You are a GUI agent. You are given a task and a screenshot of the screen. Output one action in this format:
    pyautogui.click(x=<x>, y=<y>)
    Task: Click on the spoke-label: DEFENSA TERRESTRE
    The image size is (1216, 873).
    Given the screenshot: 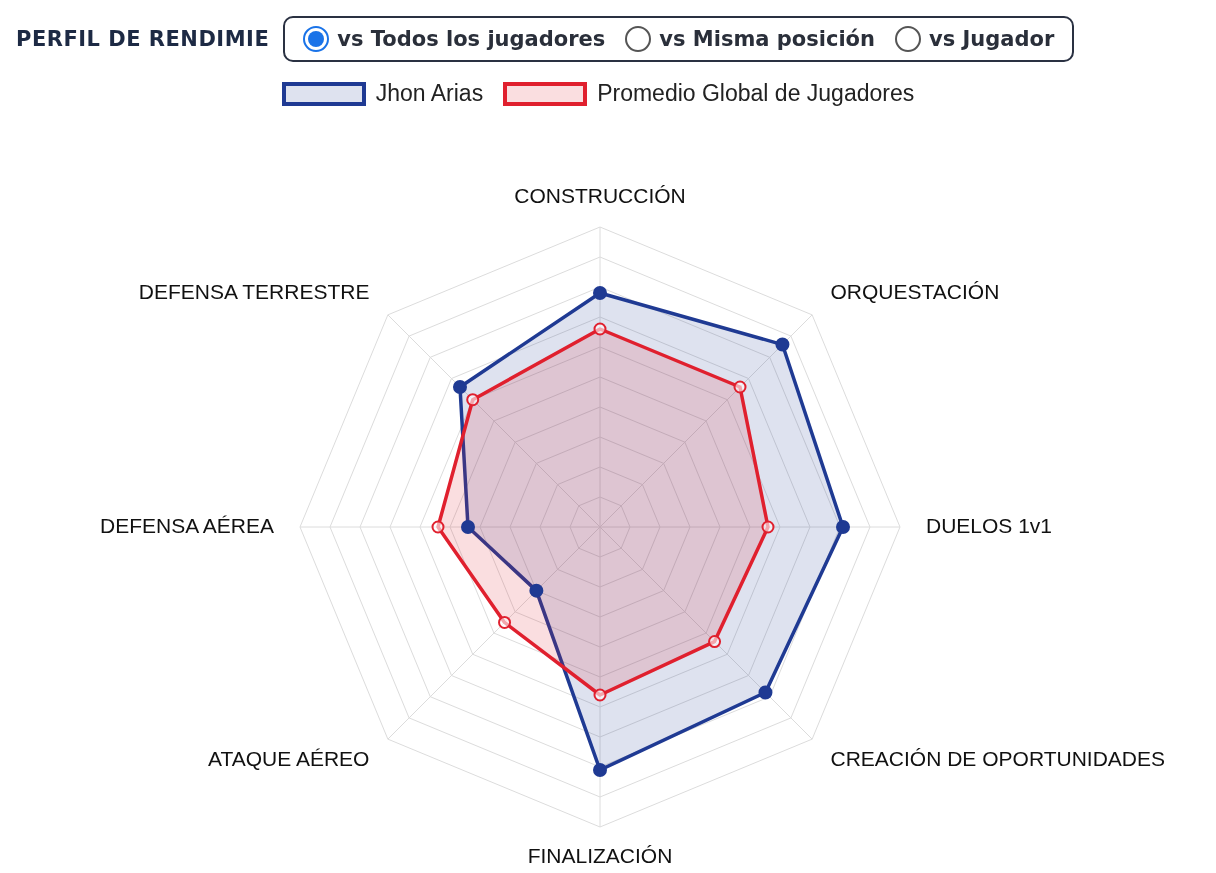 What is the action you would take?
    pyautogui.click(x=254, y=292)
    